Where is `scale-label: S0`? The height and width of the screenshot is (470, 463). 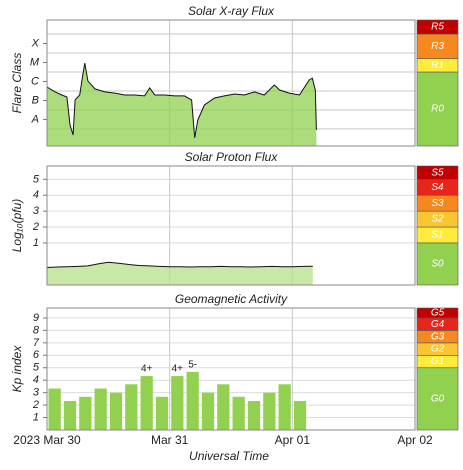
scale-label: S0 is located at coordinates (437, 264).